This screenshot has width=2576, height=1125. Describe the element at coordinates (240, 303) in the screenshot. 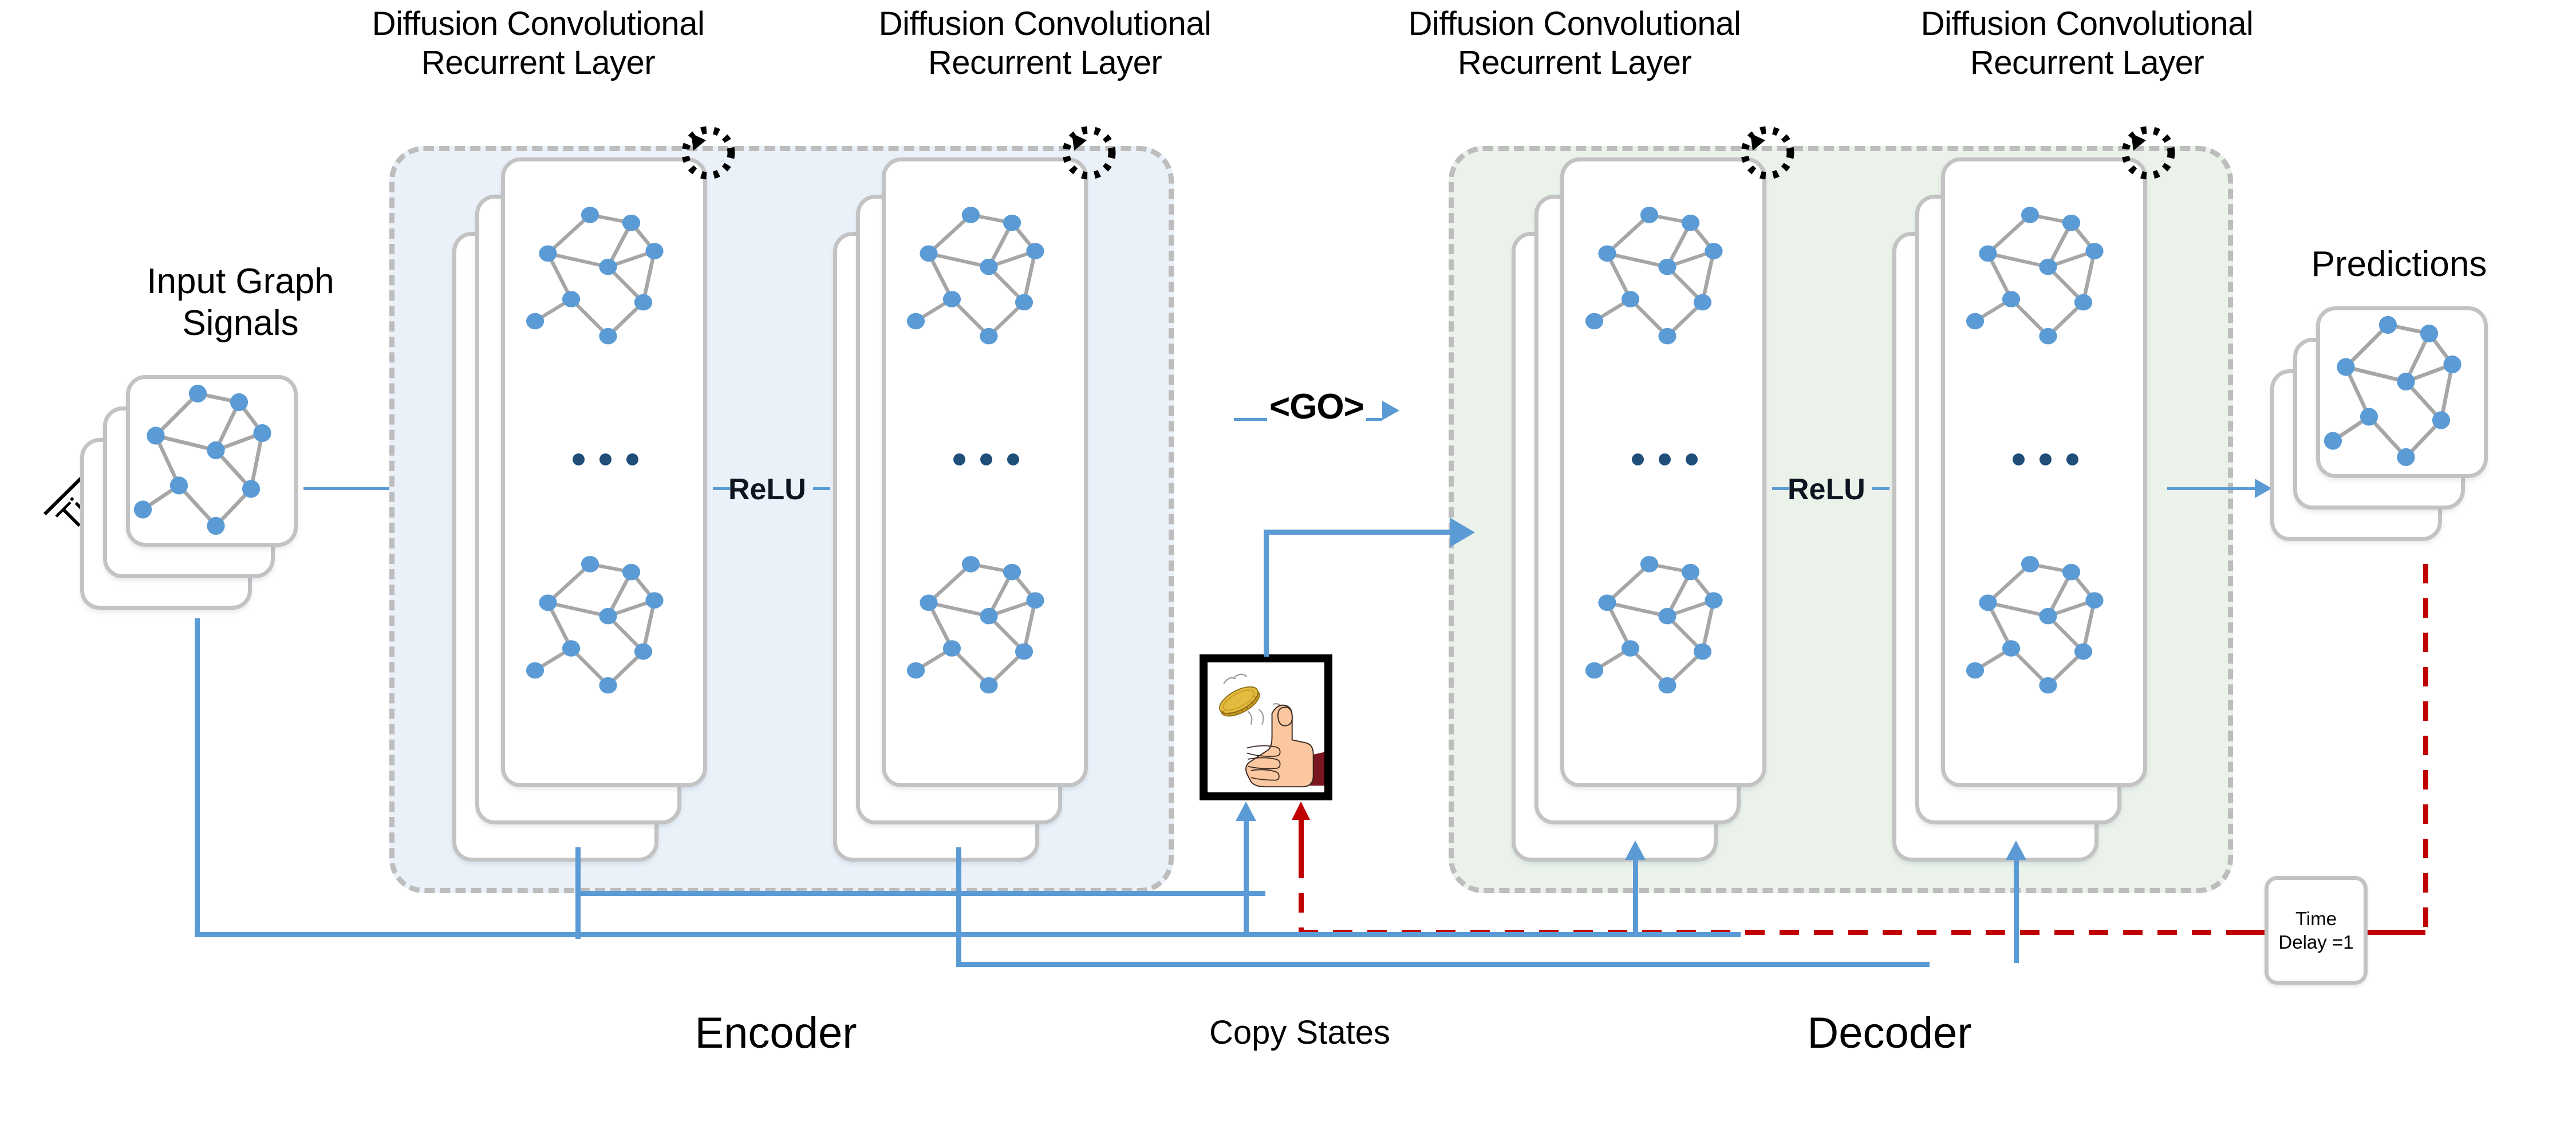

I see `input-graph-signals-label: Input Graph Signals` at that location.